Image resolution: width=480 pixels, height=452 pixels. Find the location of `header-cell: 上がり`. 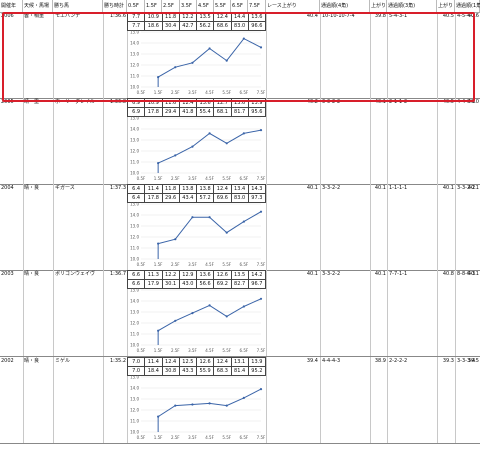

header-cell: 上がり is located at coordinates (446, 6).